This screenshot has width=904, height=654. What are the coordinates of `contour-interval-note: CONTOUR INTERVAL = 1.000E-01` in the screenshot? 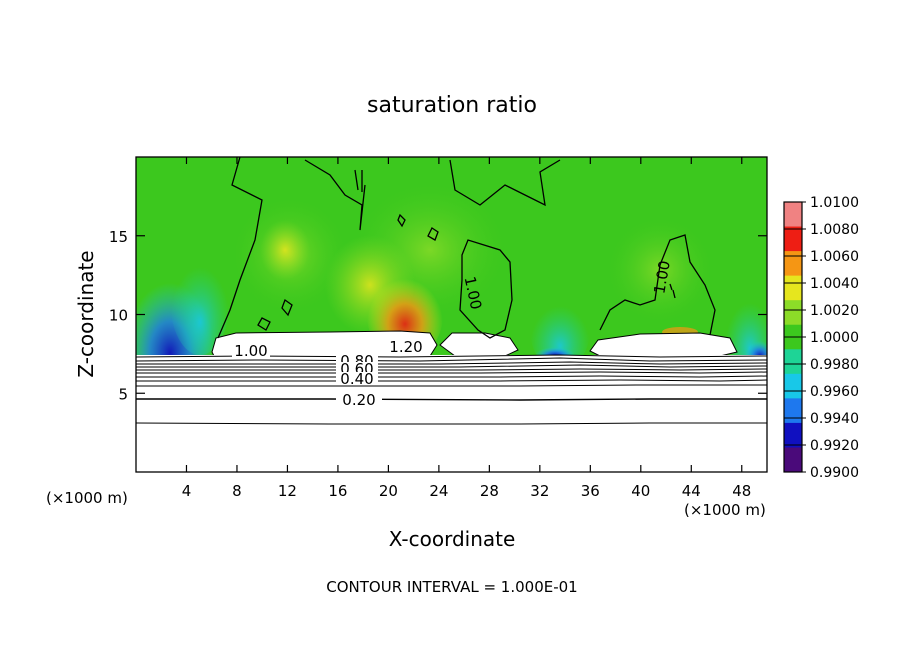 It's located at (451, 587).